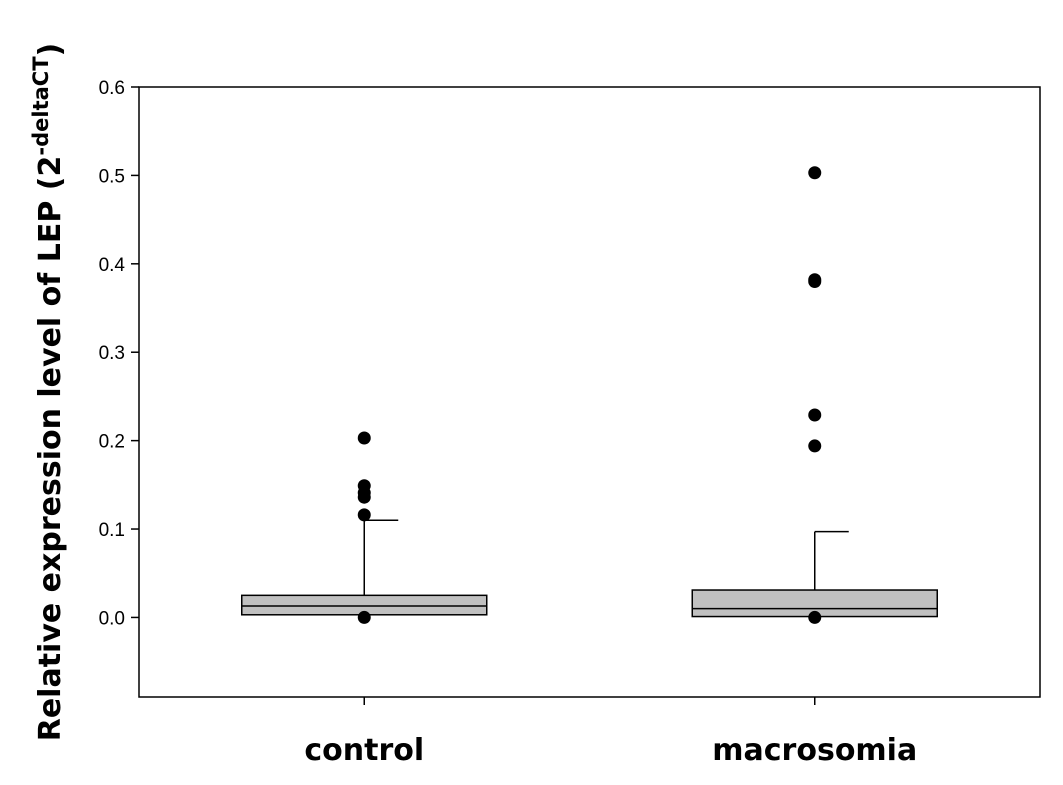 The image size is (1063, 785). What do you see at coordinates (814, 750) in the screenshot?
I see `category-label-macrosomia: macrosomia` at bounding box center [814, 750].